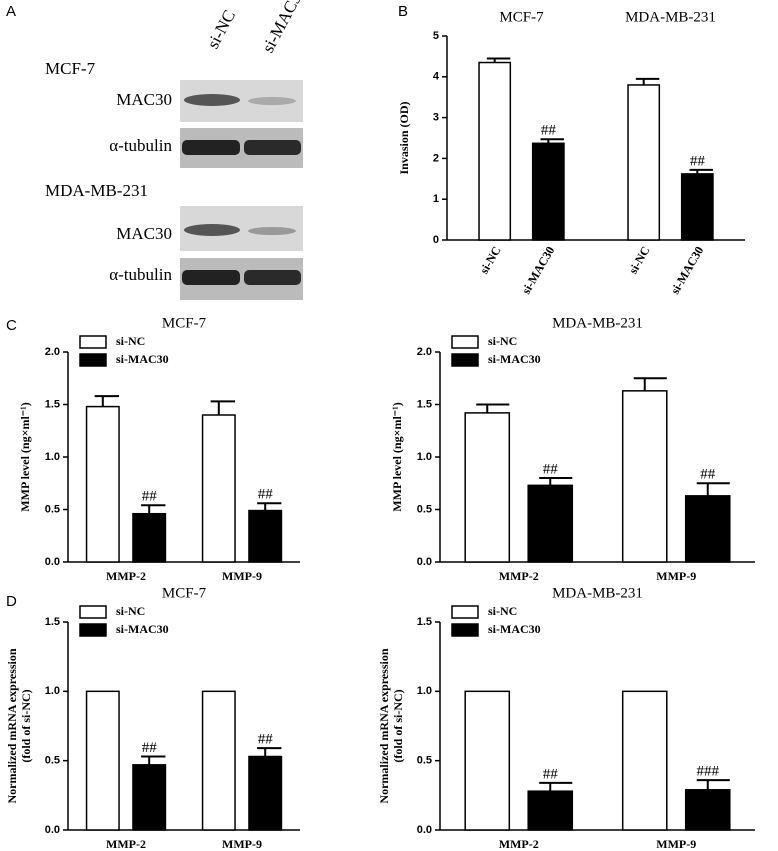  Describe the element at coordinates (96, 190) in the screenshot. I see `blot-group: MDA-MB-231` at that location.